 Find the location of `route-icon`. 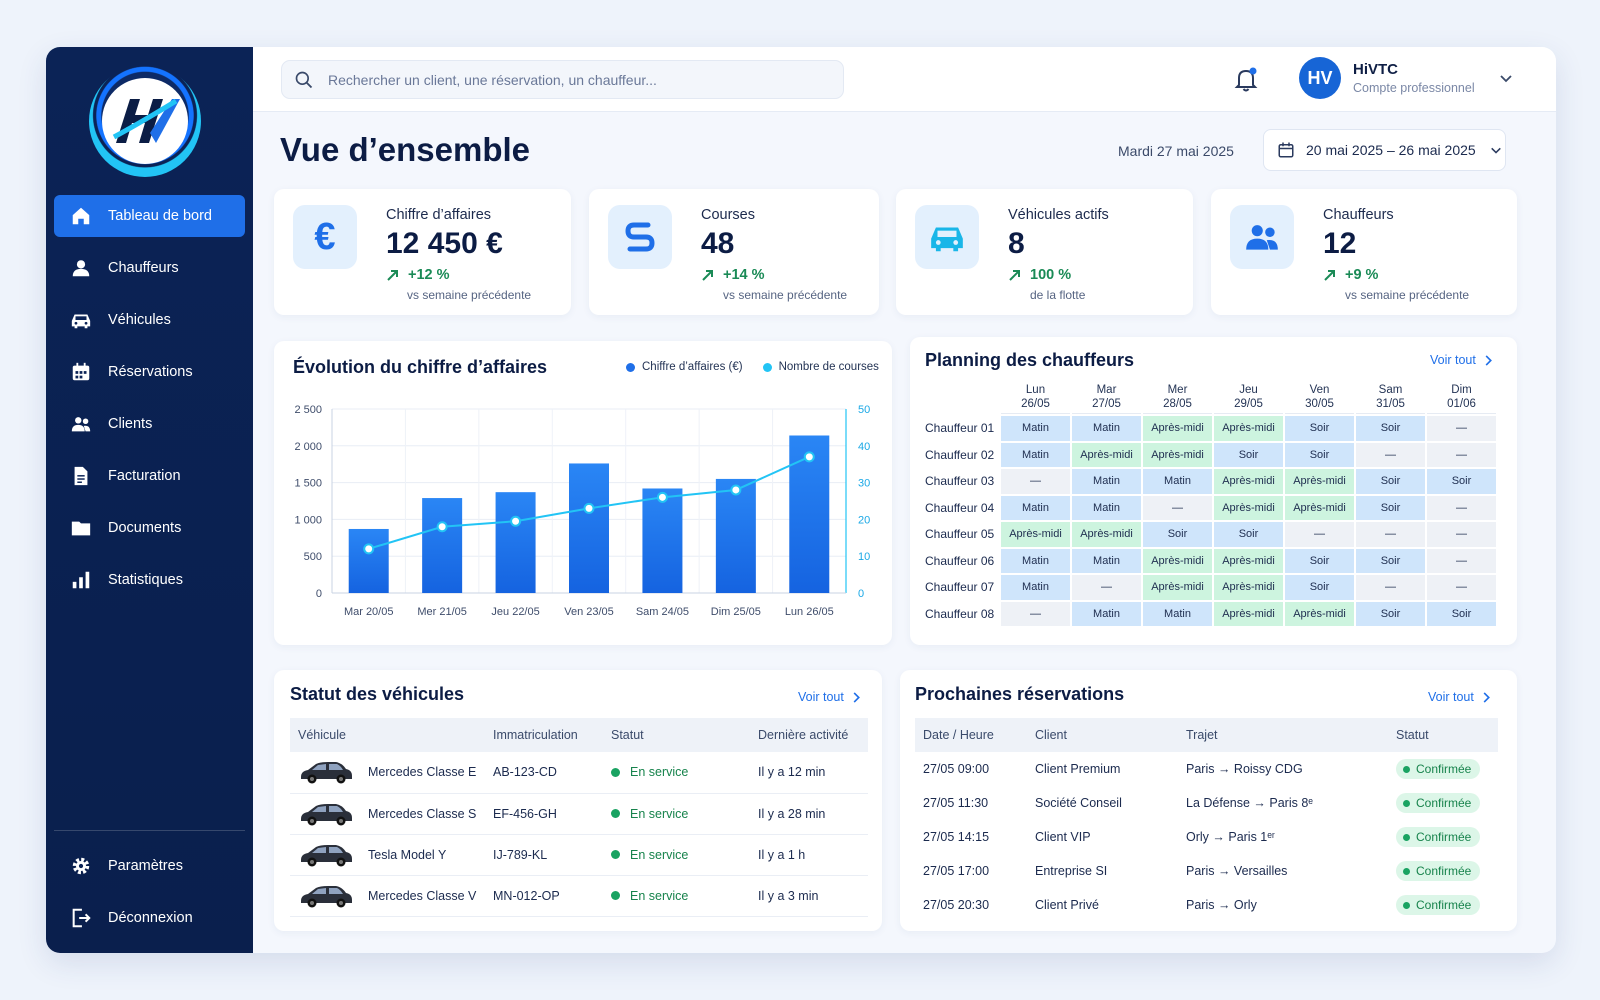

route-icon is located at coordinates (640, 237).